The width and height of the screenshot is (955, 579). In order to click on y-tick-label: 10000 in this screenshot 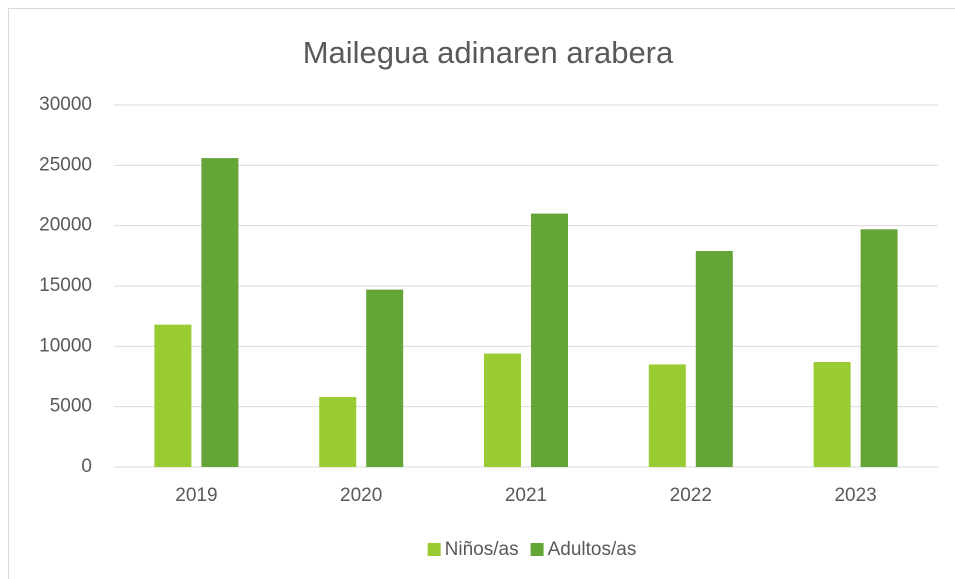, I will do `click(65, 345)`.